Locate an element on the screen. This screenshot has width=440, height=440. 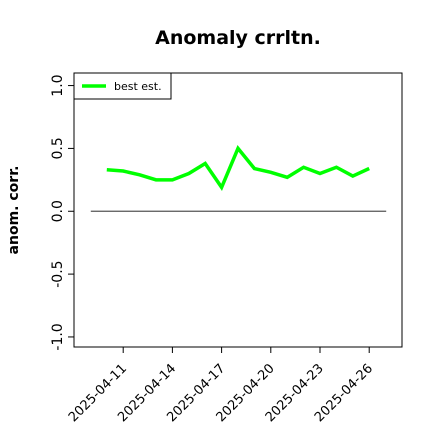
y-axis-label: anom. corr. is located at coordinates (14, 210).